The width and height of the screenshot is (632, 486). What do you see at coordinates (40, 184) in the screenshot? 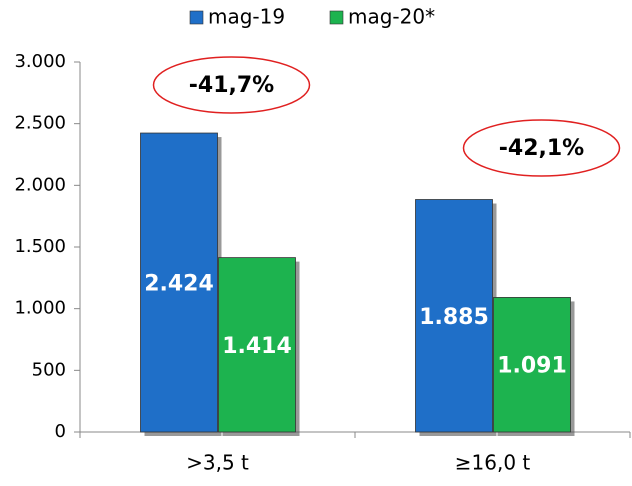
I see `y-tick-label: 2.000` at bounding box center [40, 184].